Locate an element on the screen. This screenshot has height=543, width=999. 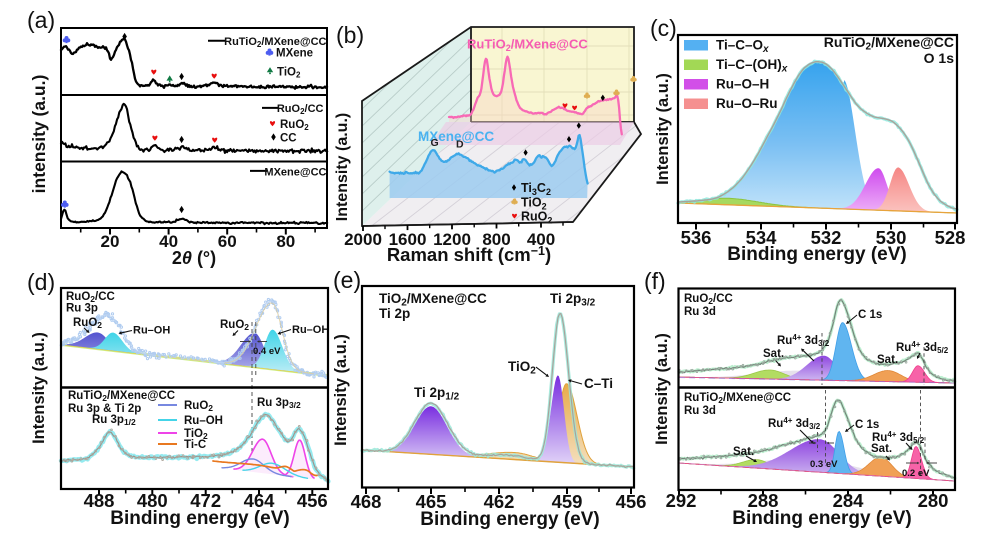
svg-text: 292 is located at coordinates (681, 500).